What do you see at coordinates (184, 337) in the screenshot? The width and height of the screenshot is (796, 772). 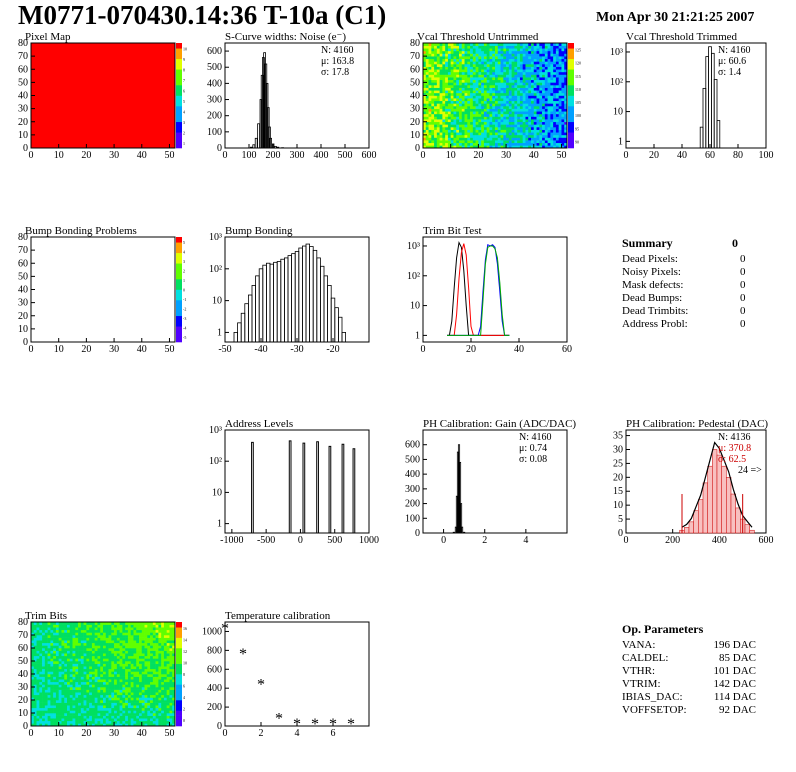 I see `palette-tick-label: -5` at bounding box center [184, 337].